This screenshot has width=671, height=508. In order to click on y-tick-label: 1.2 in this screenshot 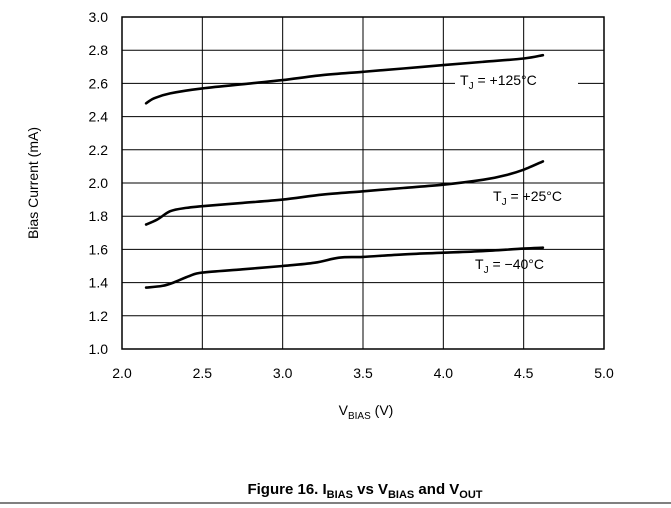, I will do `click(99, 316)`.